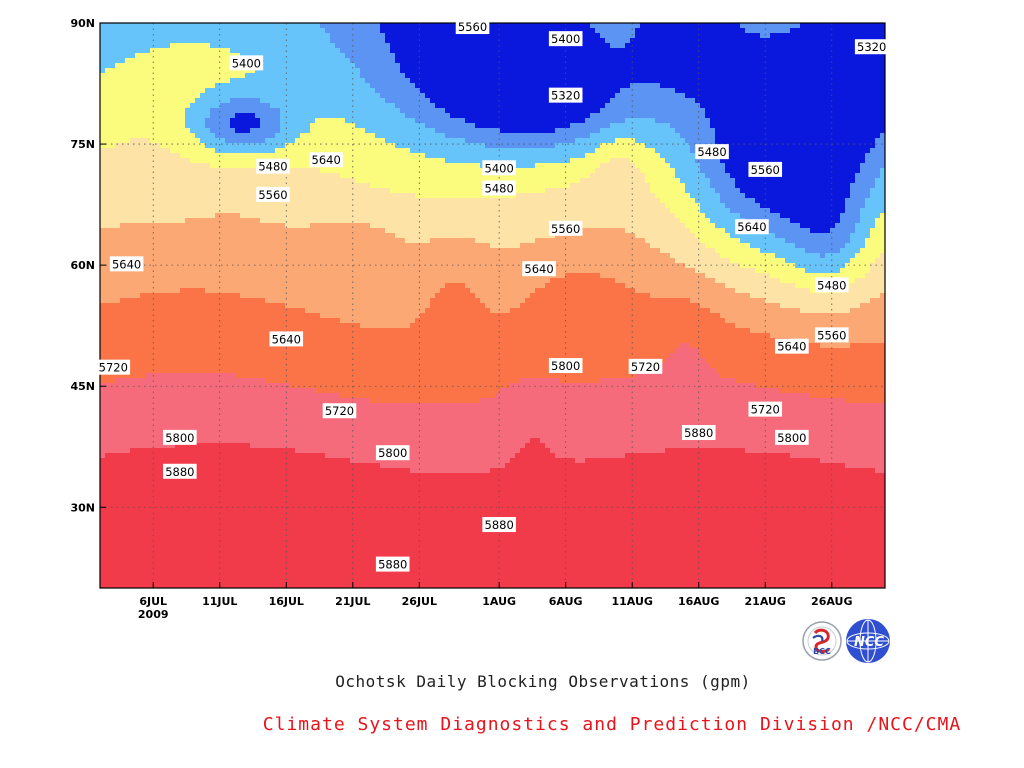 This screenshot has width=1024, height=768. I want to click on contour-label: 5720, so click(765, 410).